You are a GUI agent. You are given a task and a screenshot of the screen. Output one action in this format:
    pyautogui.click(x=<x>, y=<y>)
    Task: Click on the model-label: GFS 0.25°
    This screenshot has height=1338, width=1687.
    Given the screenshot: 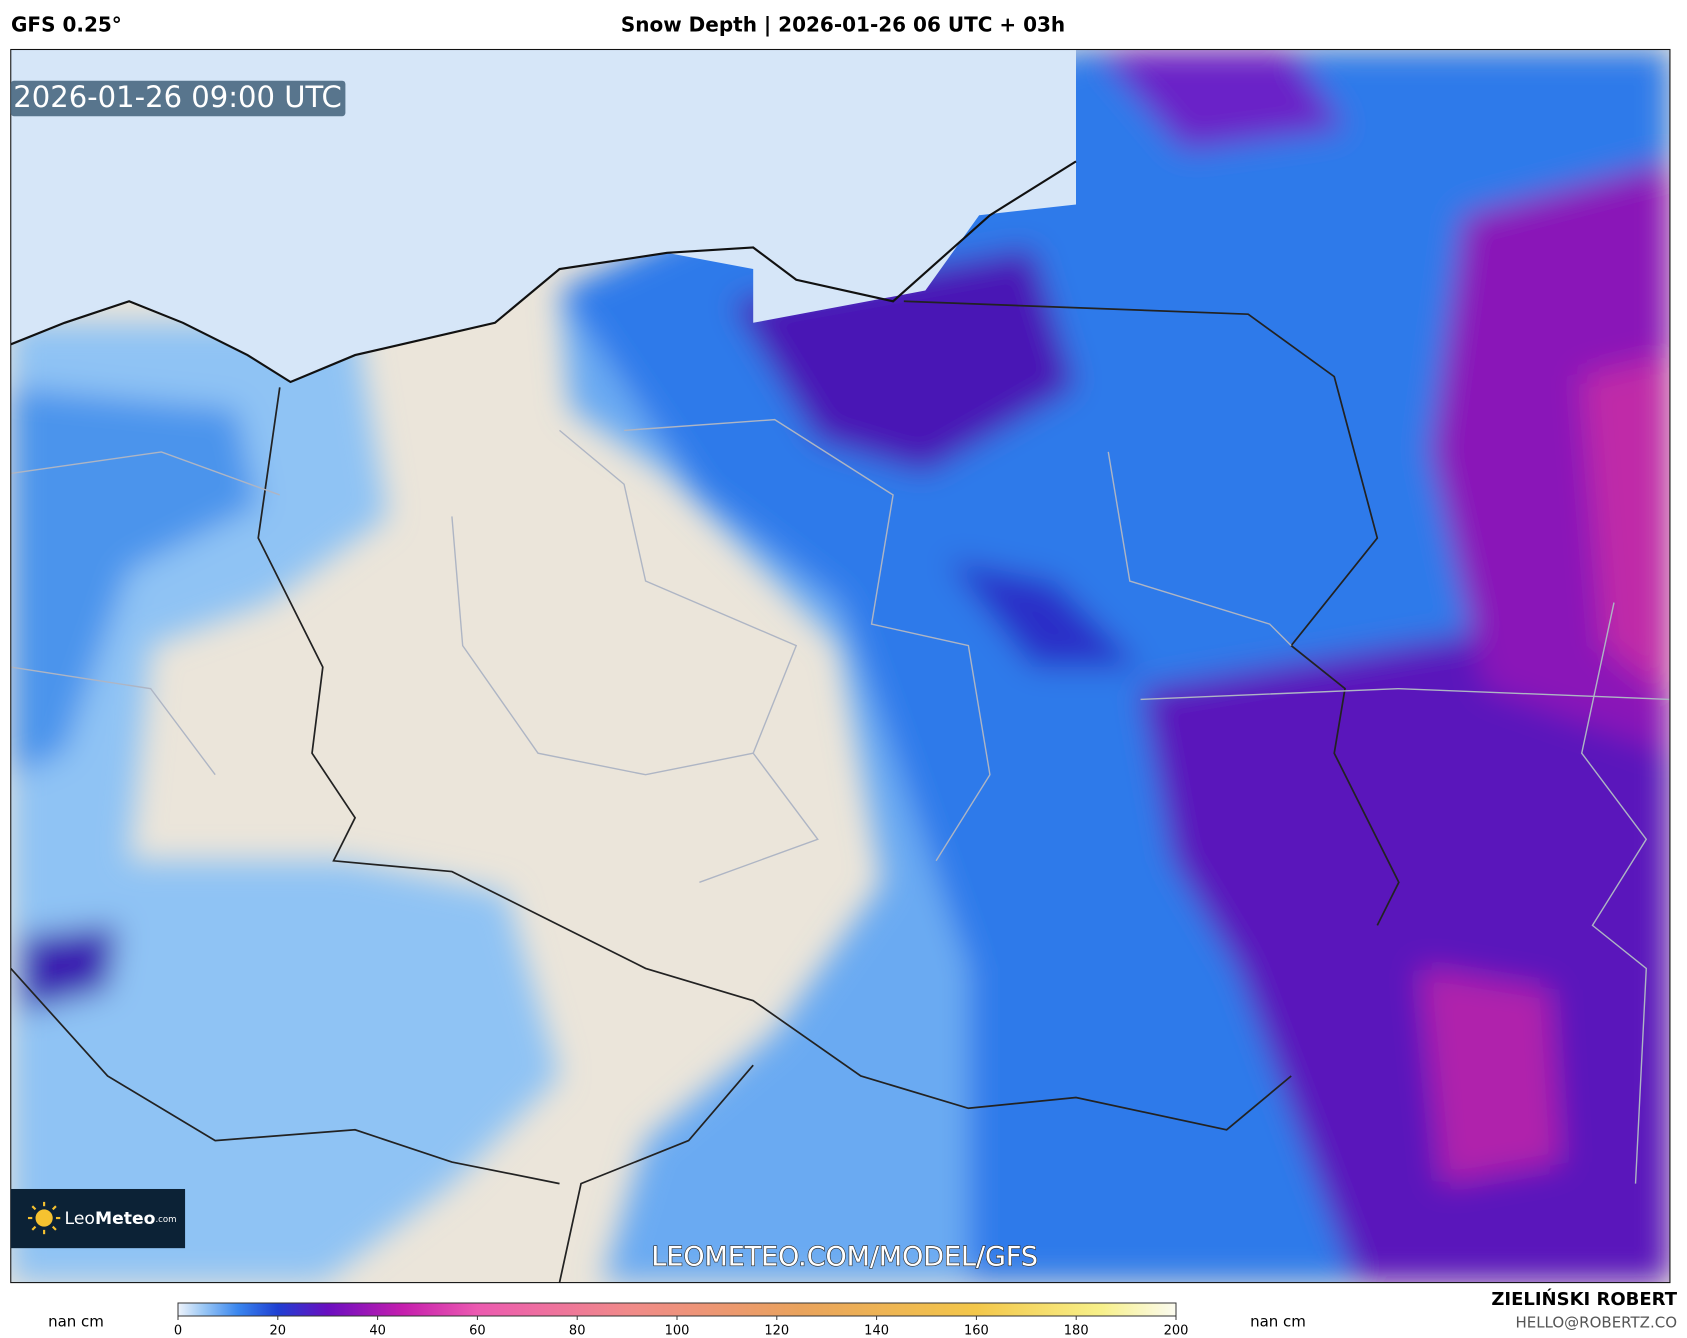 What is the action you would take?
    pyautogui.click(x=66, y=25)
    